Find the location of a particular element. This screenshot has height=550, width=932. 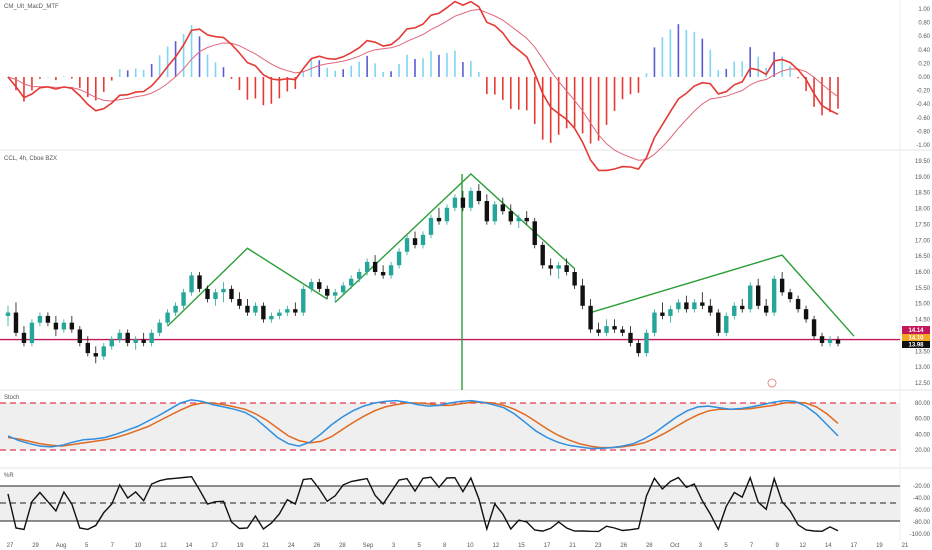

event-marker-icon is located at coordinates (772, 383).